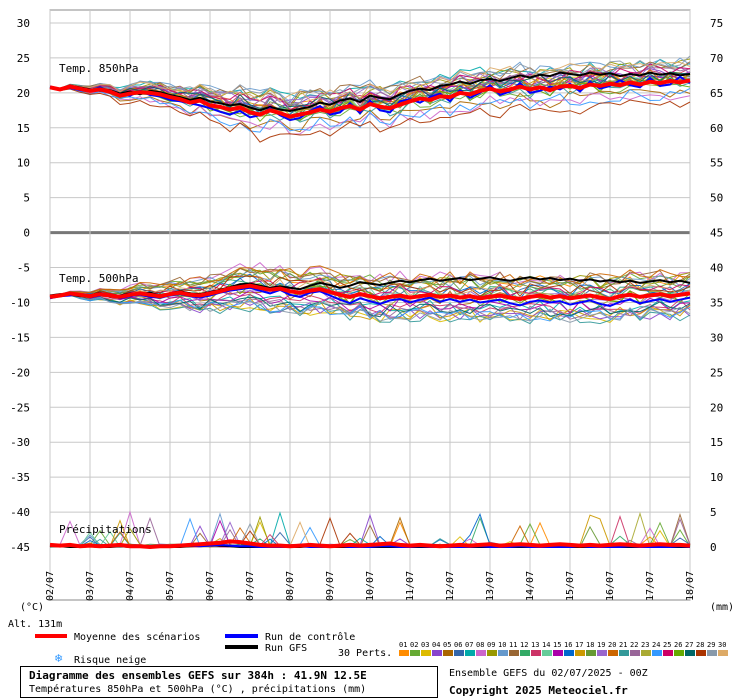 The height and width of the screenshot is (700, 740). I want to click on member-label: 18, so click(590, 645).